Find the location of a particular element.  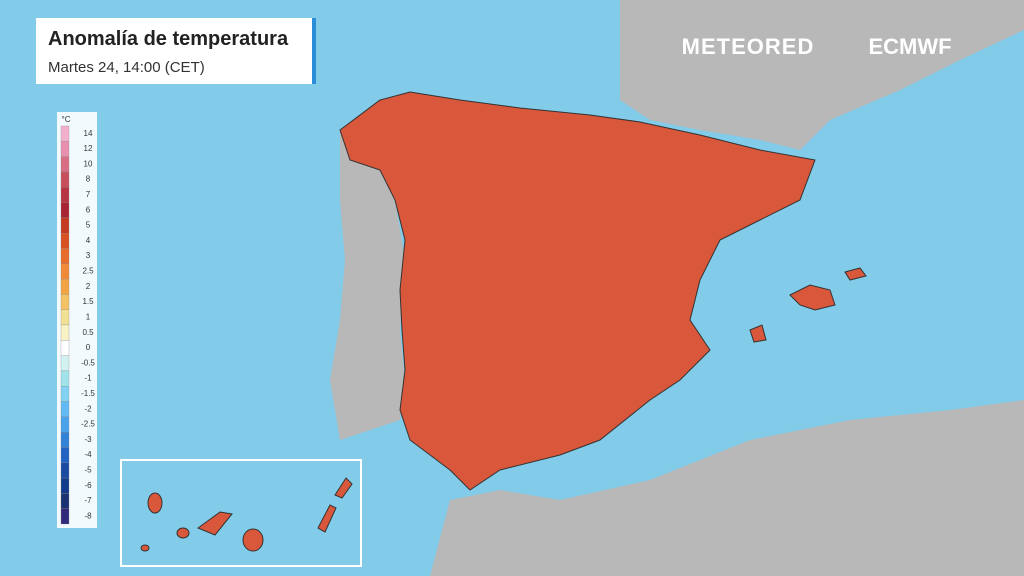

legend-label: 2.5 is located at coordinates (88, 271).